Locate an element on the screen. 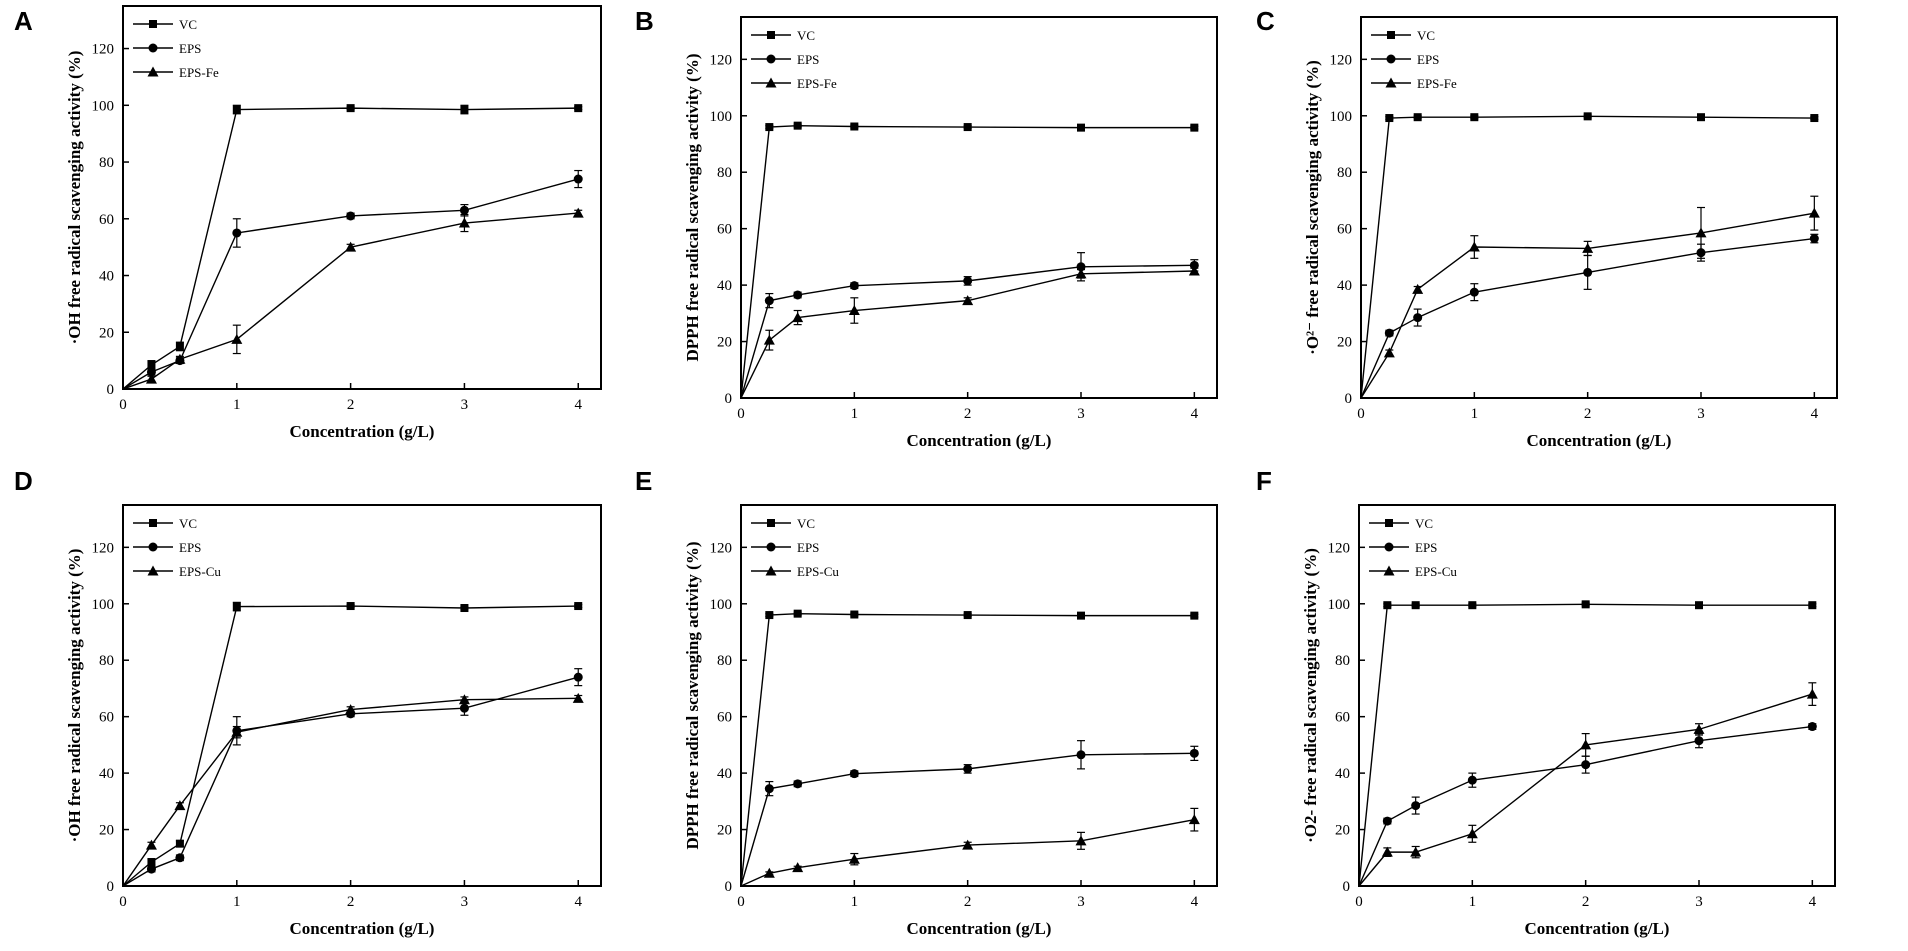 The width and height of the screenshot is (1908, 951). panel-d-y-tick-label: 100 is located at coordinates (103, 605).